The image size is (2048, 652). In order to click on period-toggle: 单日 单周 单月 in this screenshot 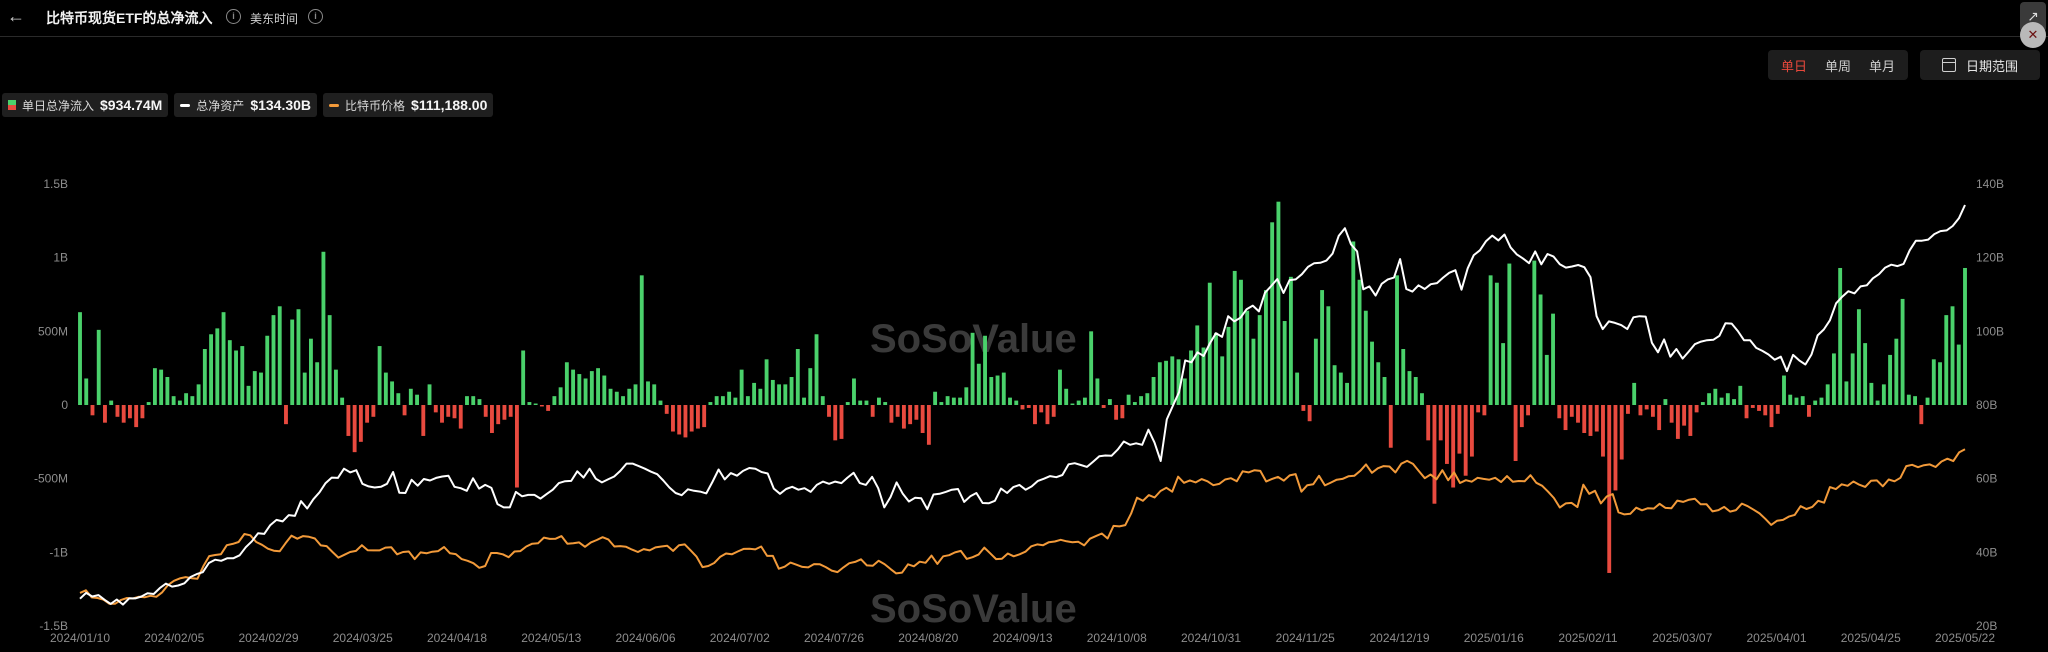, I will do `click(1838, 65)`.